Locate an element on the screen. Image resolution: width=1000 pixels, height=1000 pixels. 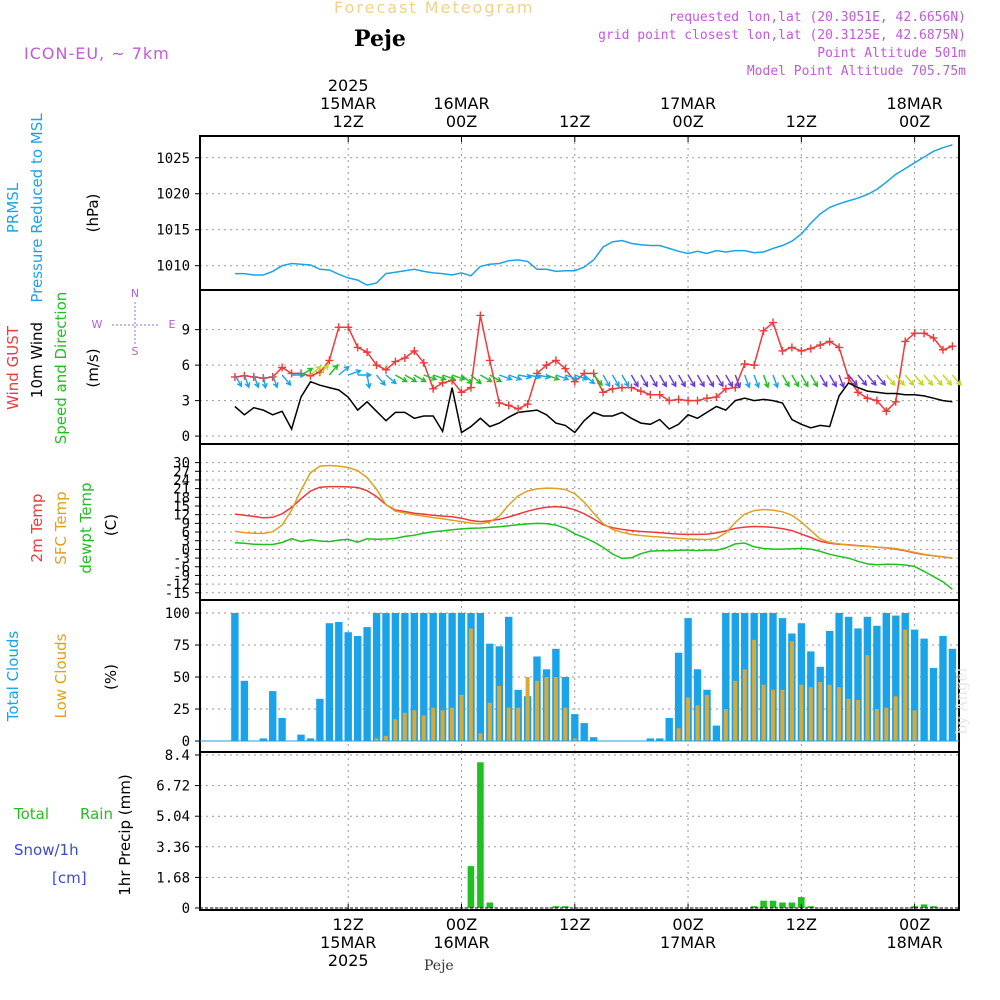
y-tick-label: 30 is located at coordinates (181, 464).